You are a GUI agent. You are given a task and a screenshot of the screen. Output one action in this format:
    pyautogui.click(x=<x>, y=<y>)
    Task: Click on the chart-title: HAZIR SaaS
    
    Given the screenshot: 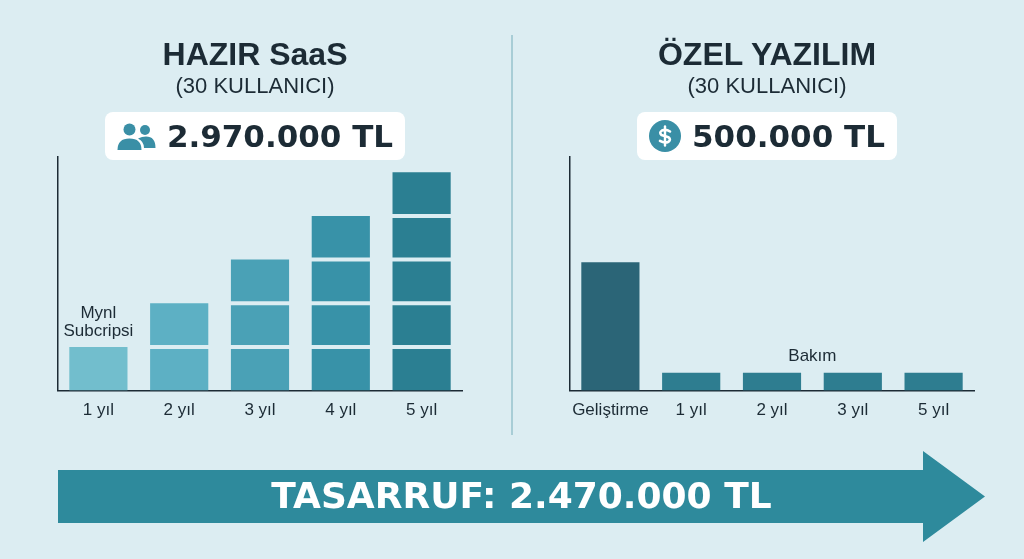 What is the action you would take?
    pyautogui.click(x=255, y=54)
    